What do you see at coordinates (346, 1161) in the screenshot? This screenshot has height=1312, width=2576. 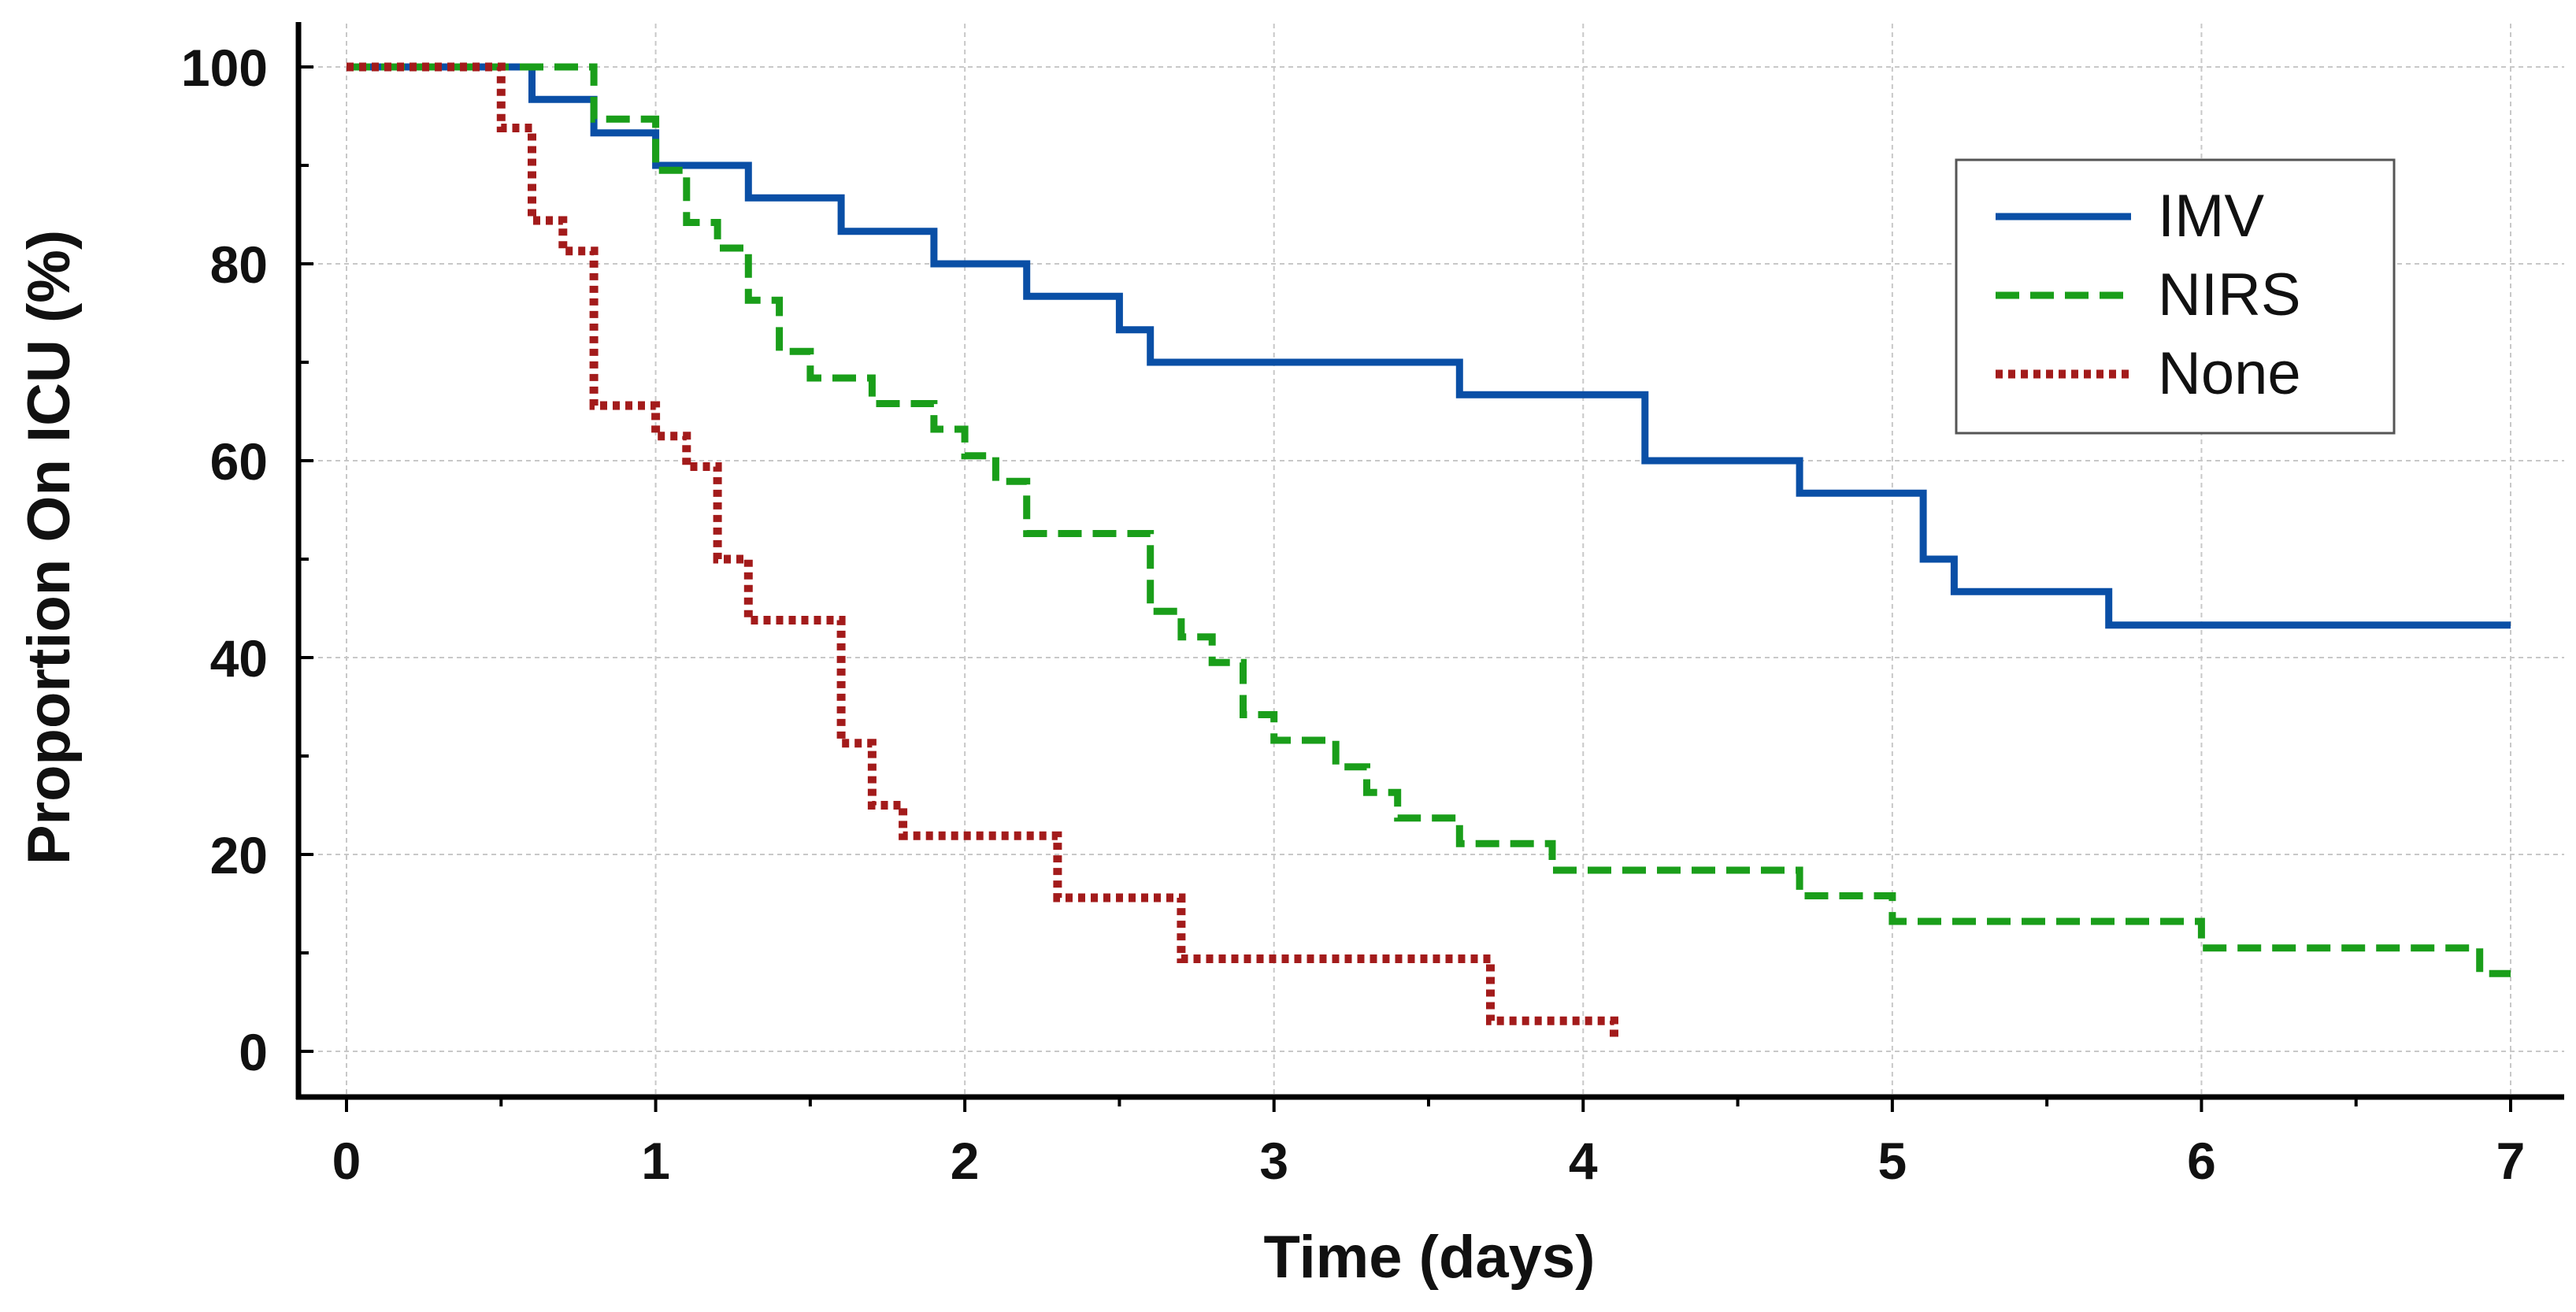 I see `x-tick-label: 0` at bounding box center [346, 1161].